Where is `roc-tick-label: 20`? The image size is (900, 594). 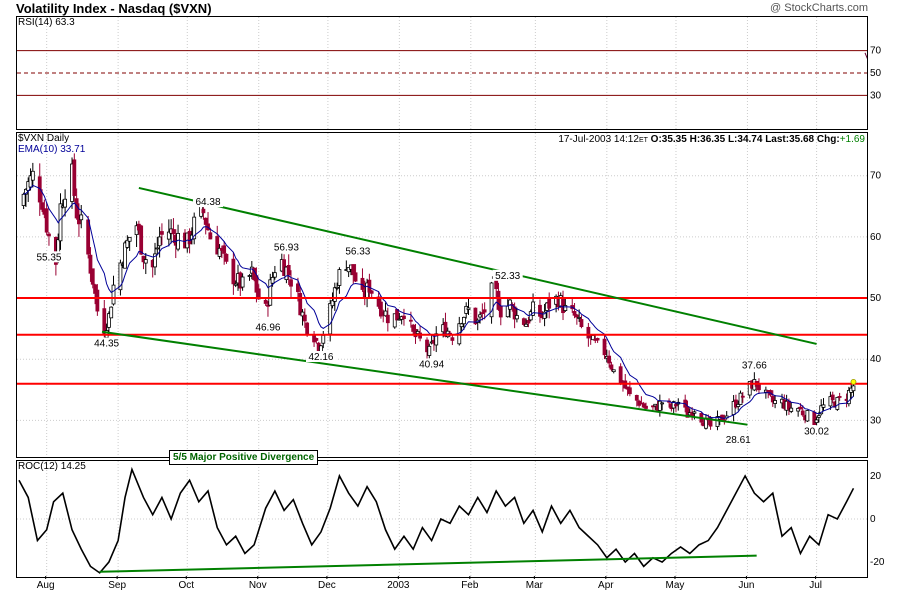 roc-tick-label: 20 is located at coordinates (876, 476).